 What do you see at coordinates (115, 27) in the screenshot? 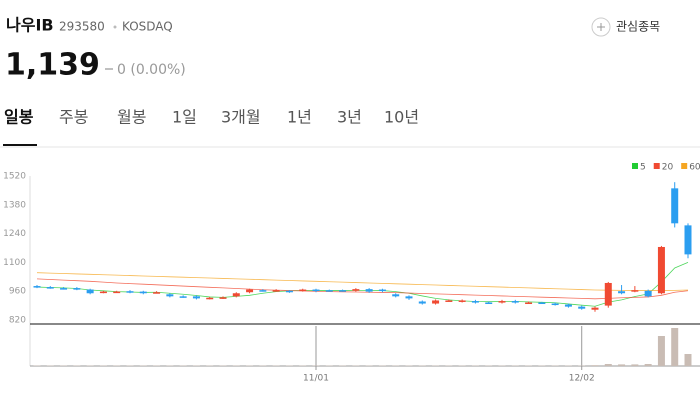
I see `dot` at bounding box center [115, 27].